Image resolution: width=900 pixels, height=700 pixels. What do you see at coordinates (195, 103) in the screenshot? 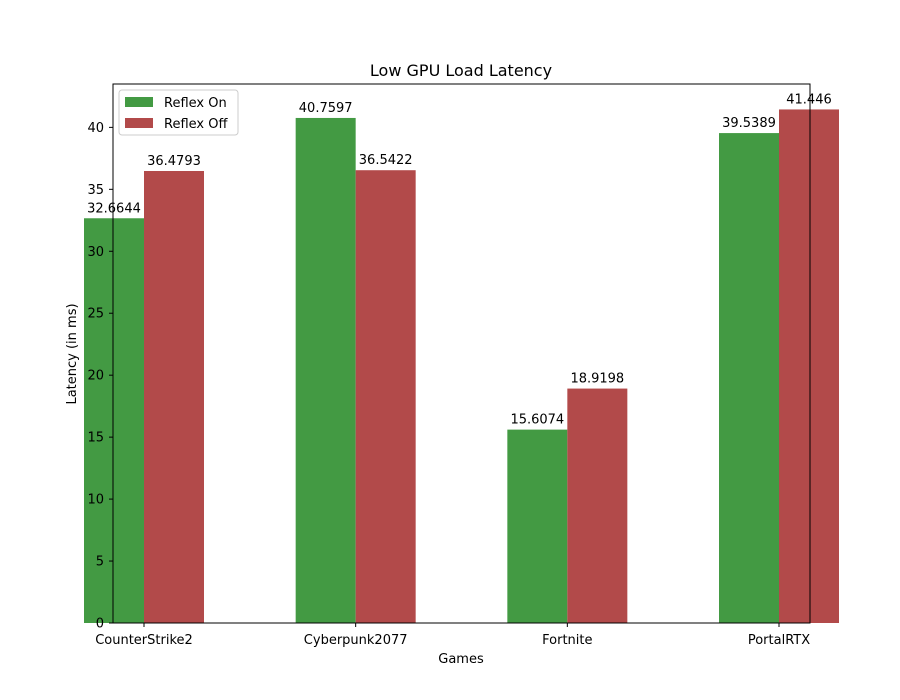
I see `legend-label-reflex-on: Reflex On` at bounding box center [195, 103].